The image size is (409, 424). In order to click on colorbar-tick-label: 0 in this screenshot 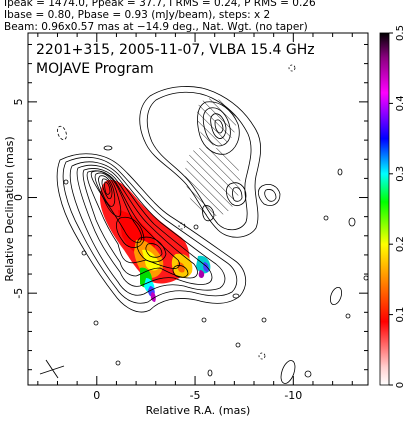, I will do `click(400, 385)`.